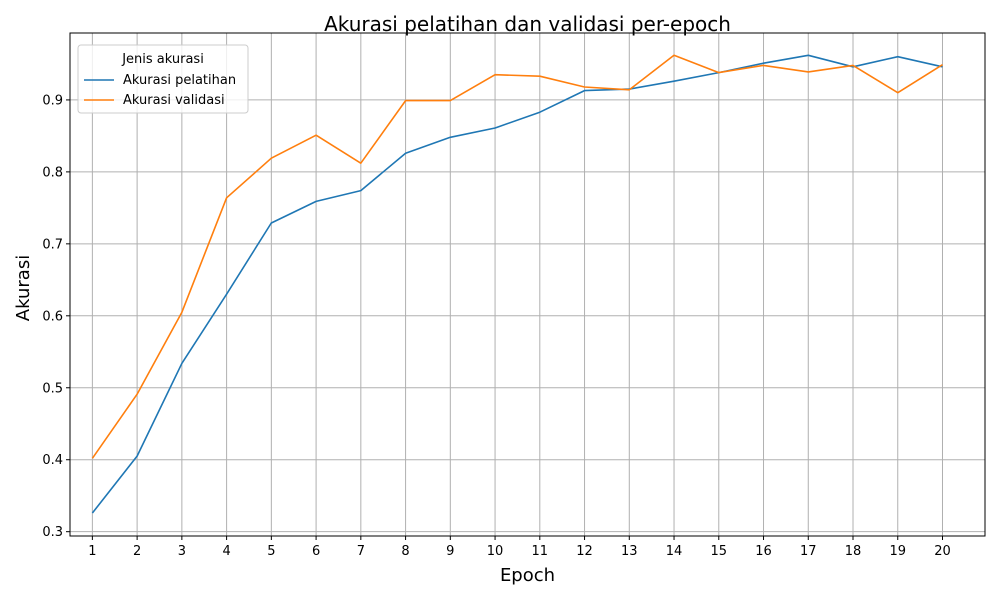  I want to click on x-tick-label: 2, so click(137, 551).